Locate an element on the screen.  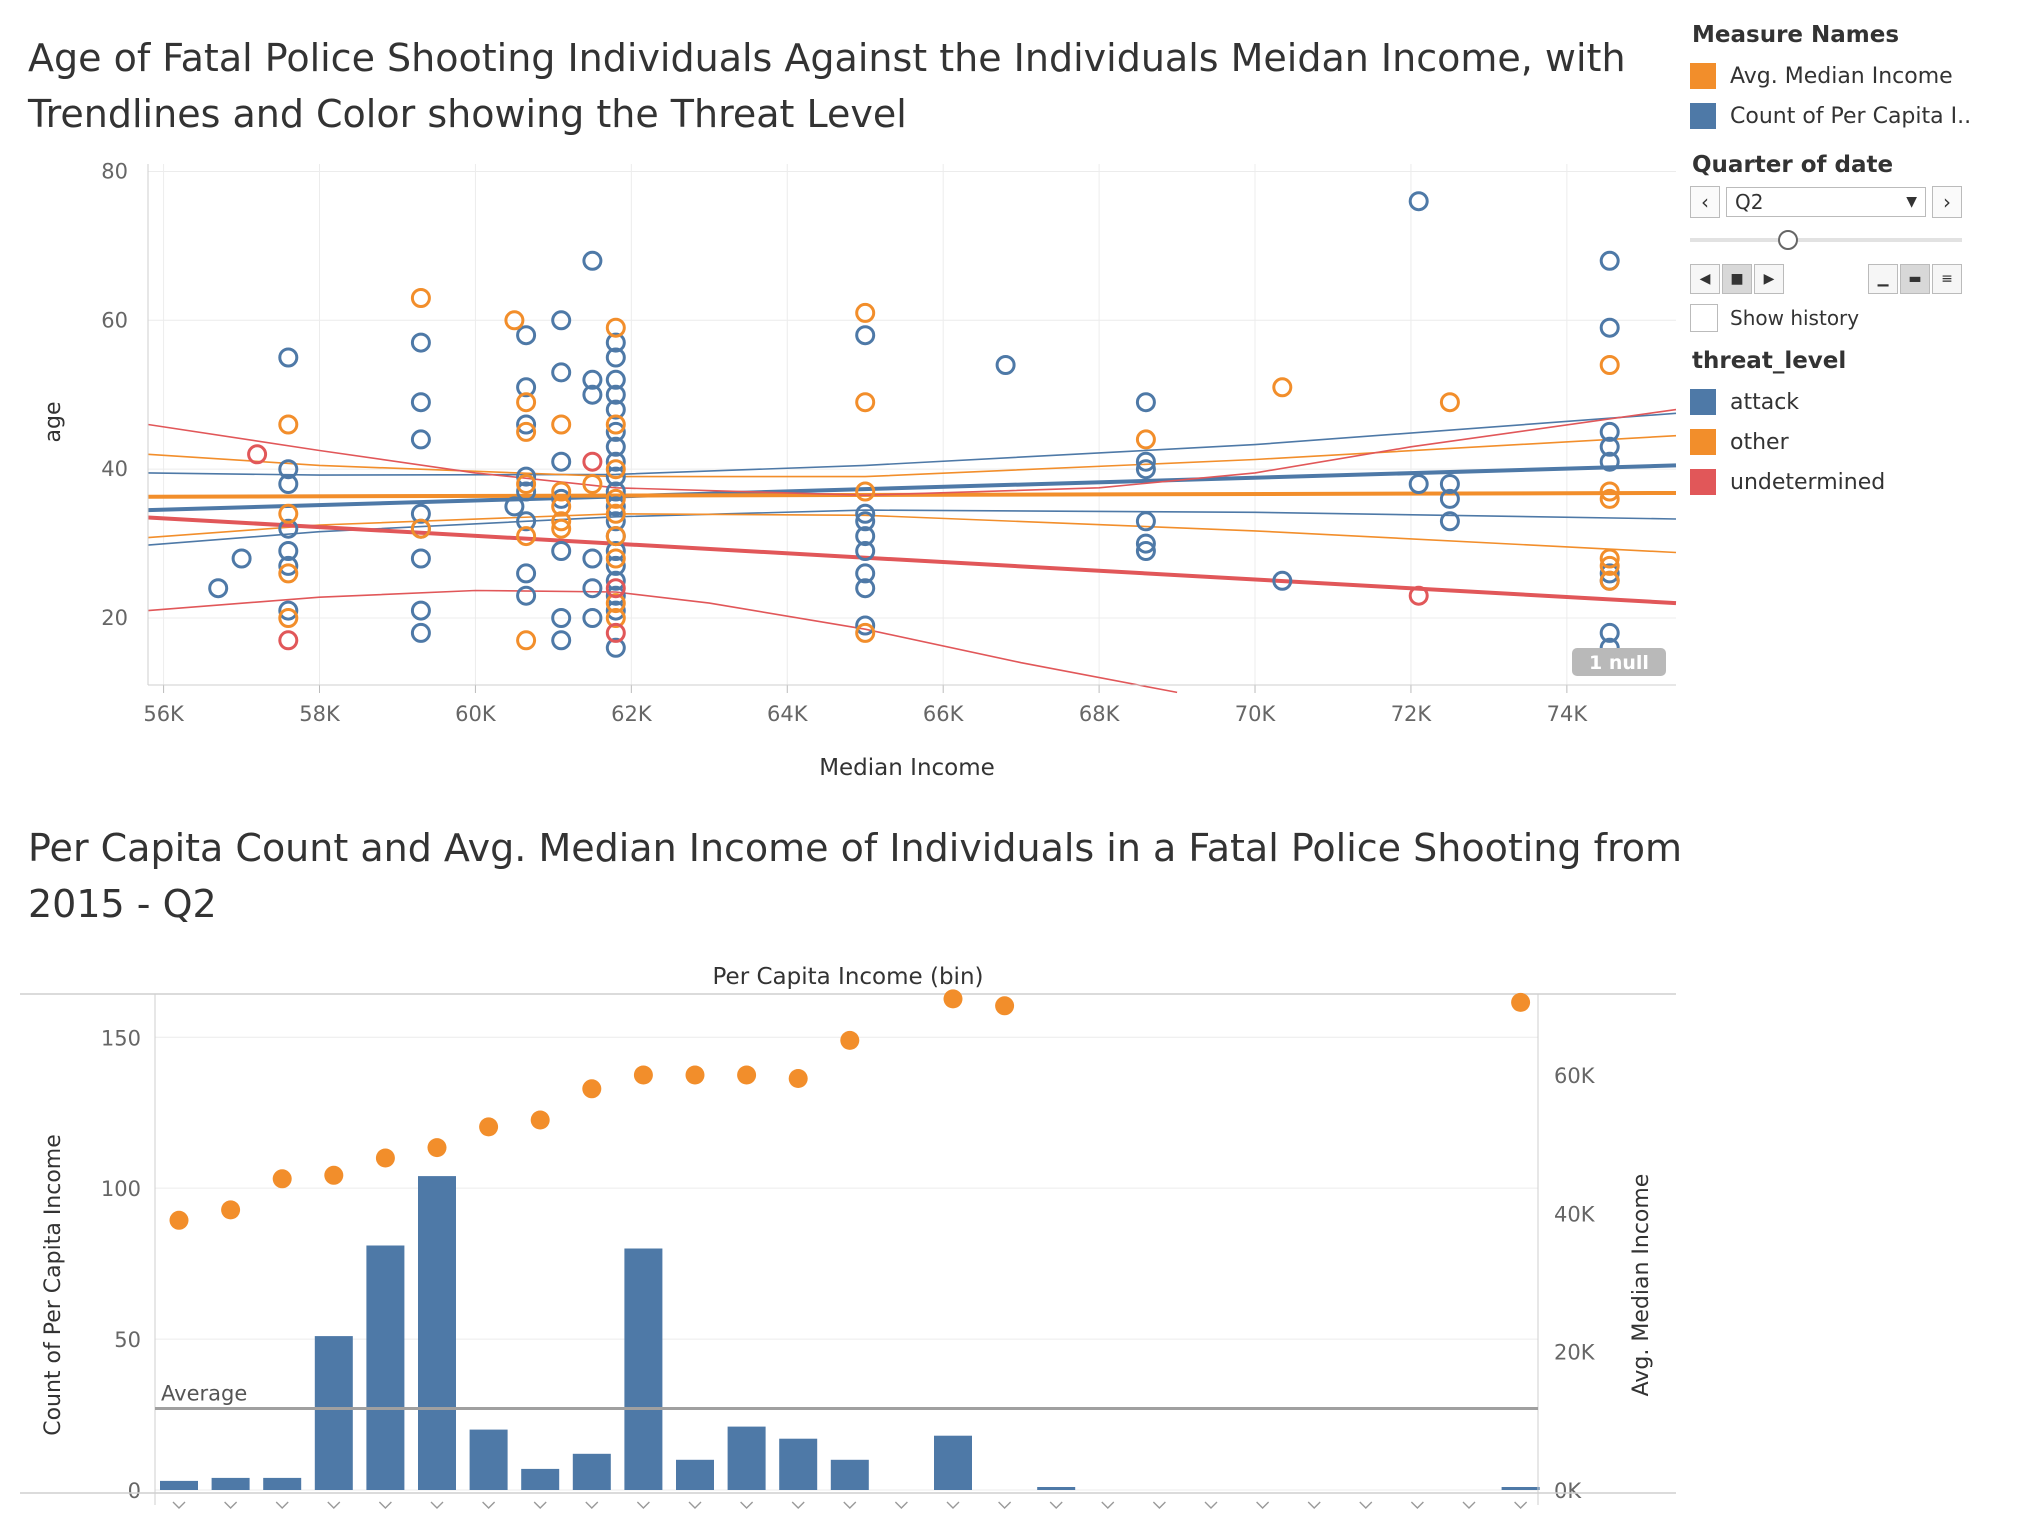
y2-tick-label: 40K is located at coordinates (1575, 1214).